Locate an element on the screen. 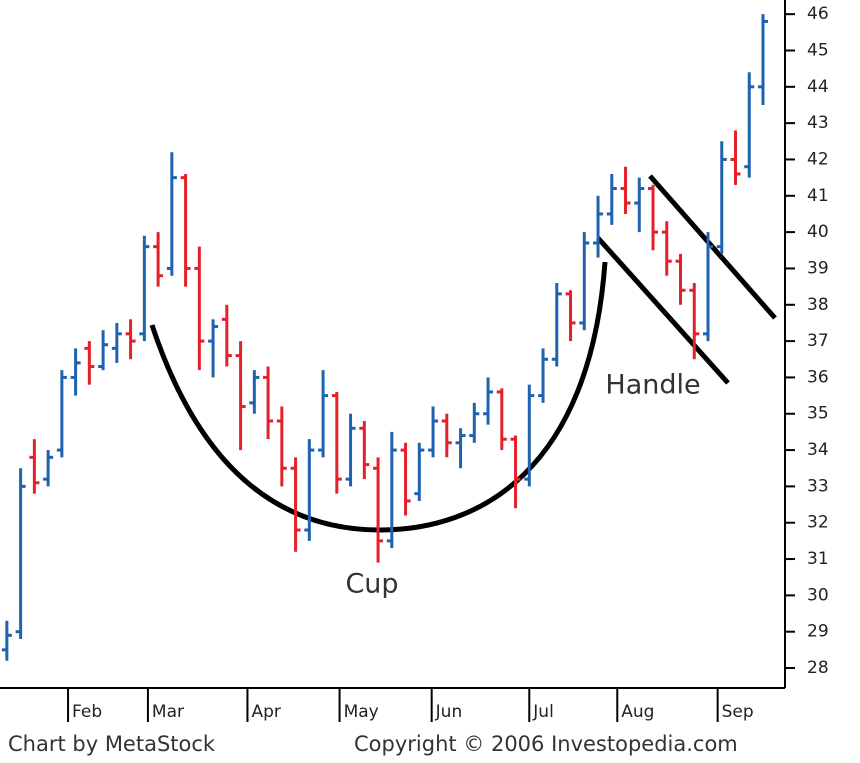 The height and width of the screenshot is (763, 860). y-tick-label: 30 is located at coordinates (818, 595).